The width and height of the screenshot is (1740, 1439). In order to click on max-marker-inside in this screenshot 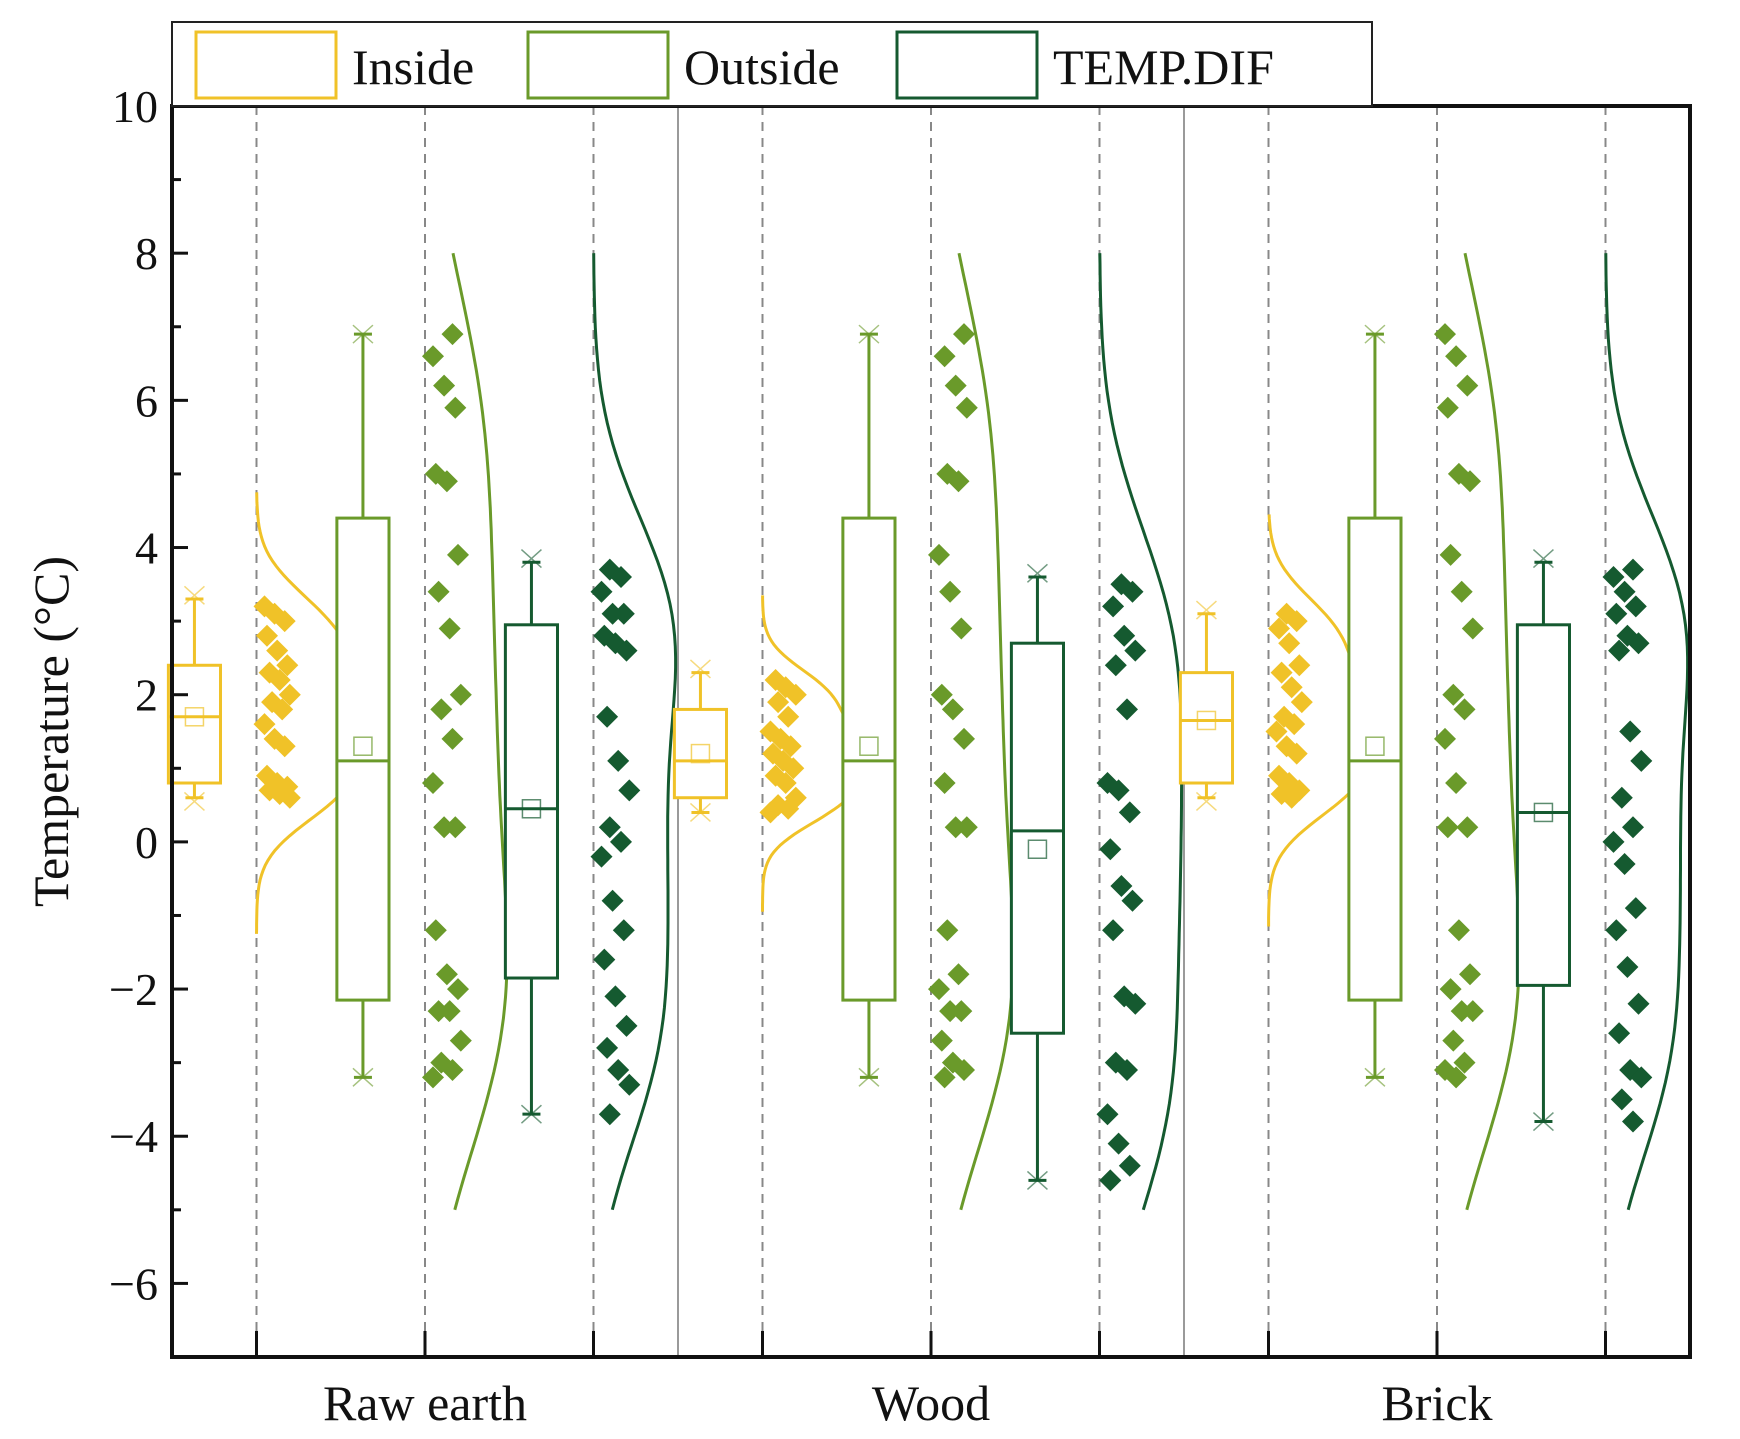, I will do `click(194, 595)`.